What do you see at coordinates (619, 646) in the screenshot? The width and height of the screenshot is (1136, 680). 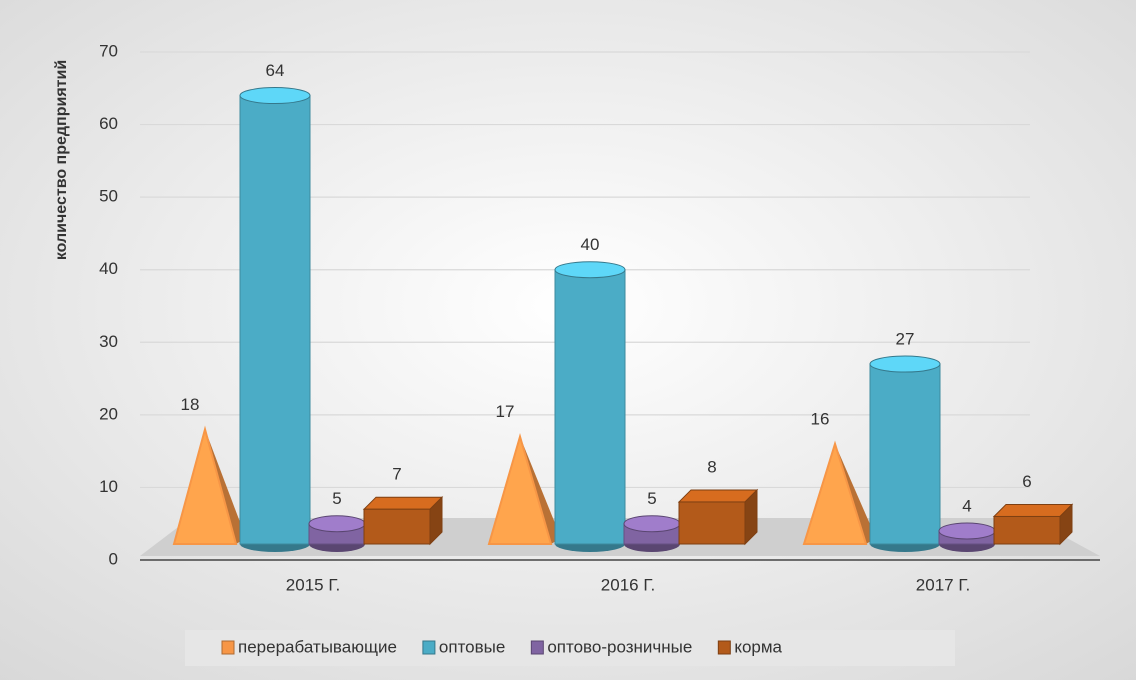 I see `legend-label: оптово-розничные` at bounding box center [619, 646].